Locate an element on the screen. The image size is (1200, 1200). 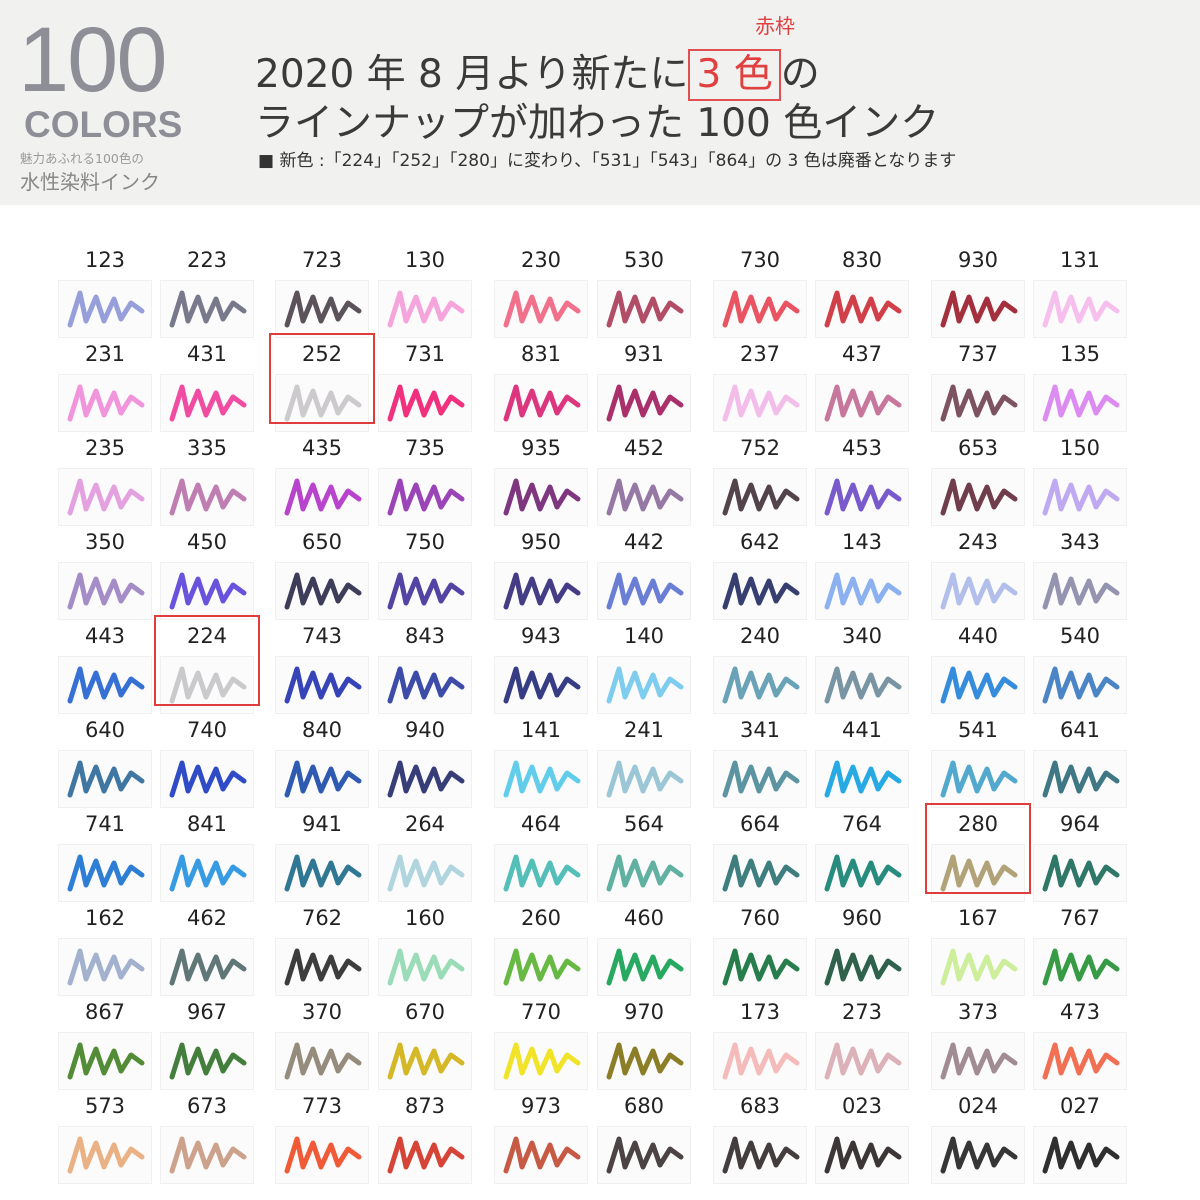
ink-code: 135 is located at coordinates (1080, 354).